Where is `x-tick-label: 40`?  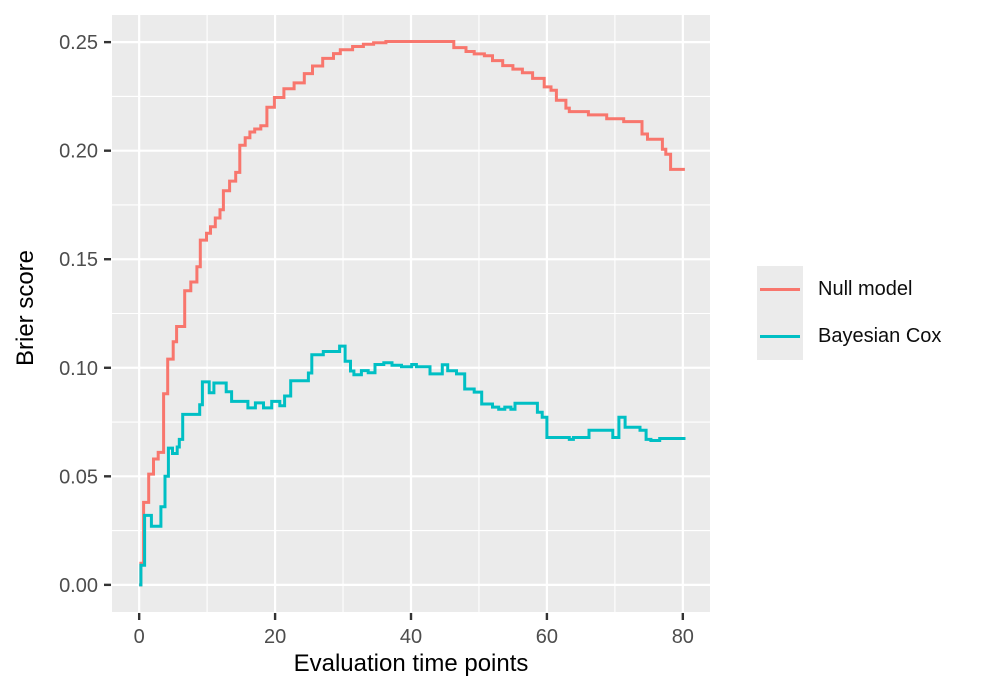 x-tick-label: 40 is located at coordinates (411, 637).